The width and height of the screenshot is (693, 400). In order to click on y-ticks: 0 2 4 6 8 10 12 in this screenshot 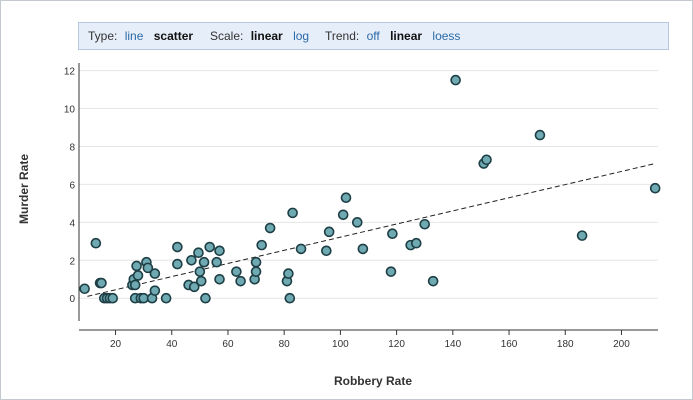, I will do `click(70, 186)`.